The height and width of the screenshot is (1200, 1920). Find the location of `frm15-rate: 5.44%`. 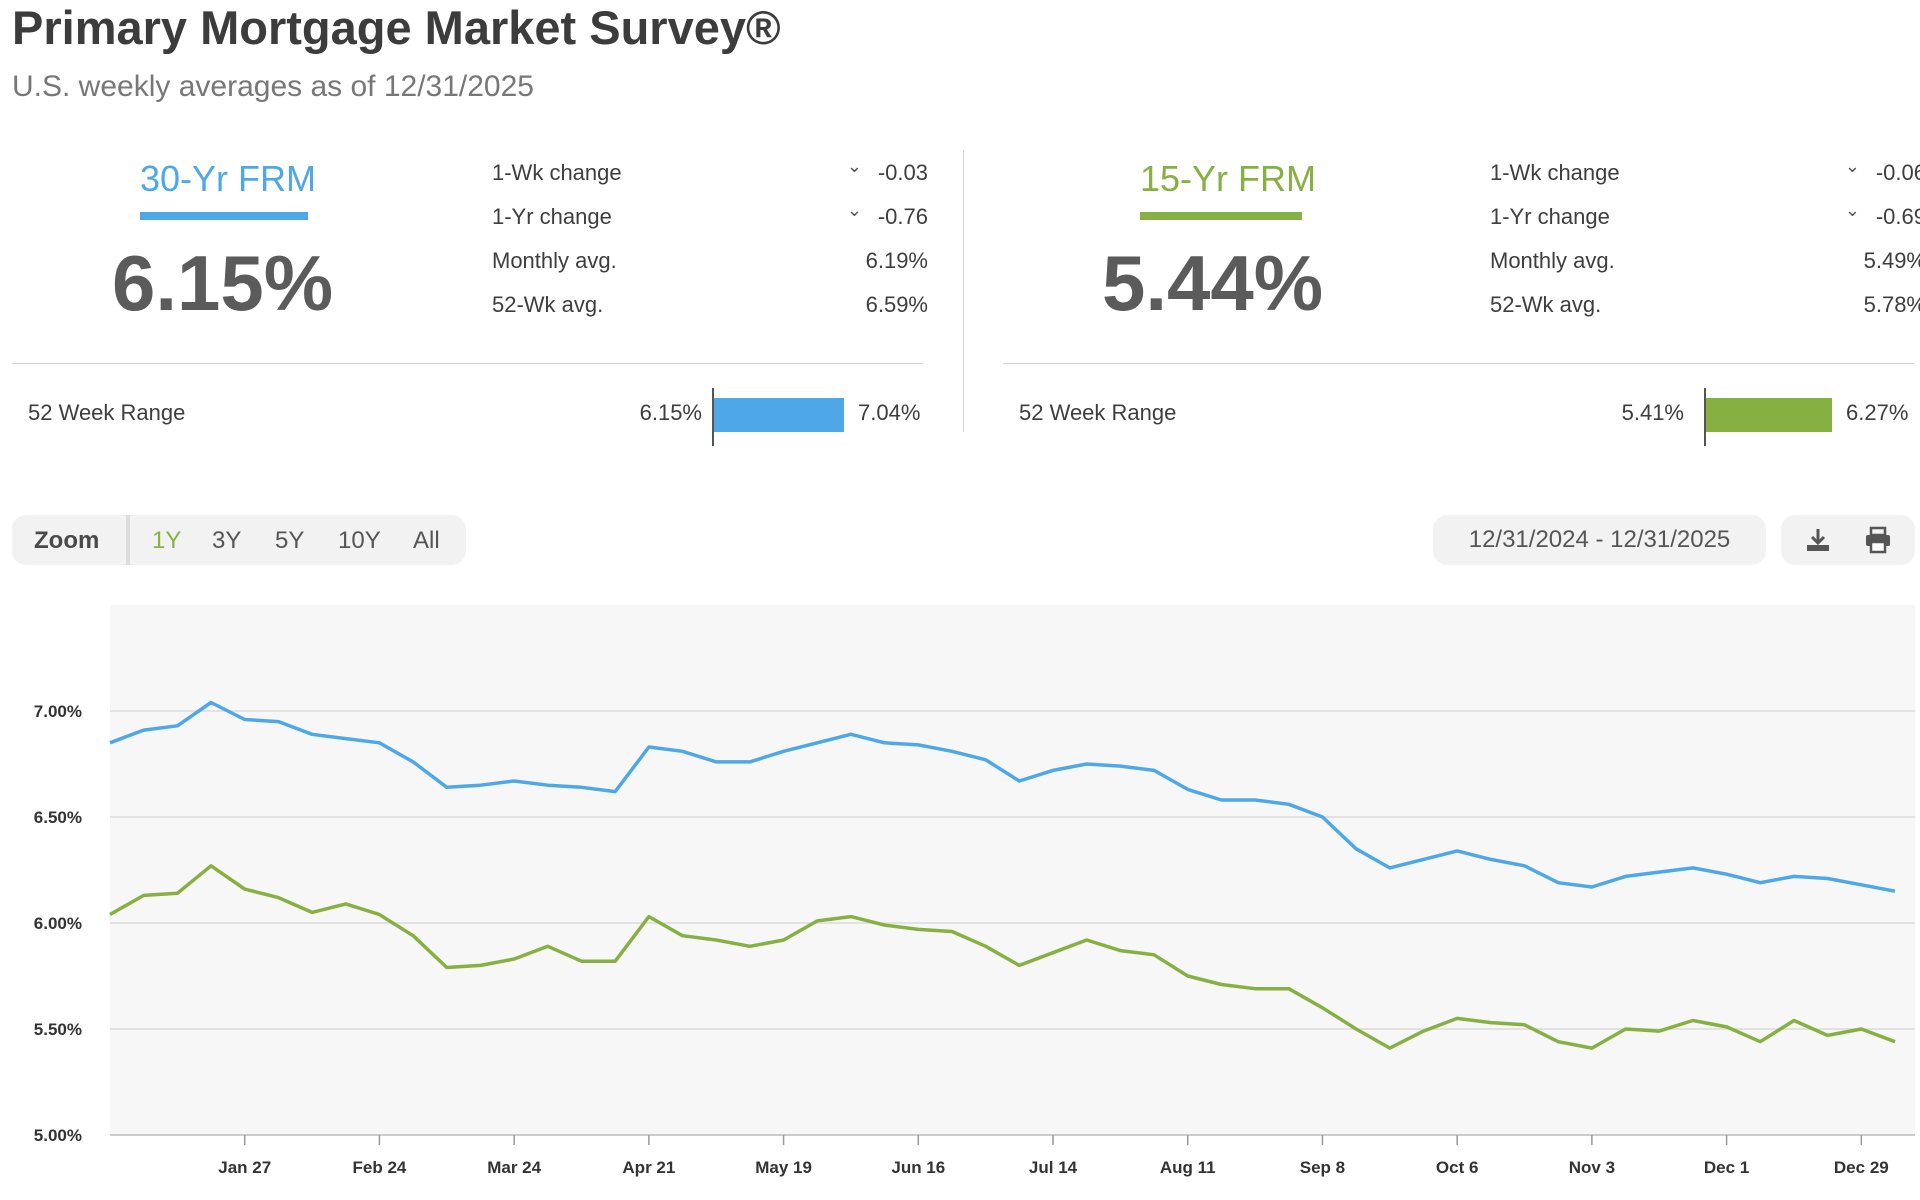

frm15-rate: 5.44% is located at coordinates (1213, 283).